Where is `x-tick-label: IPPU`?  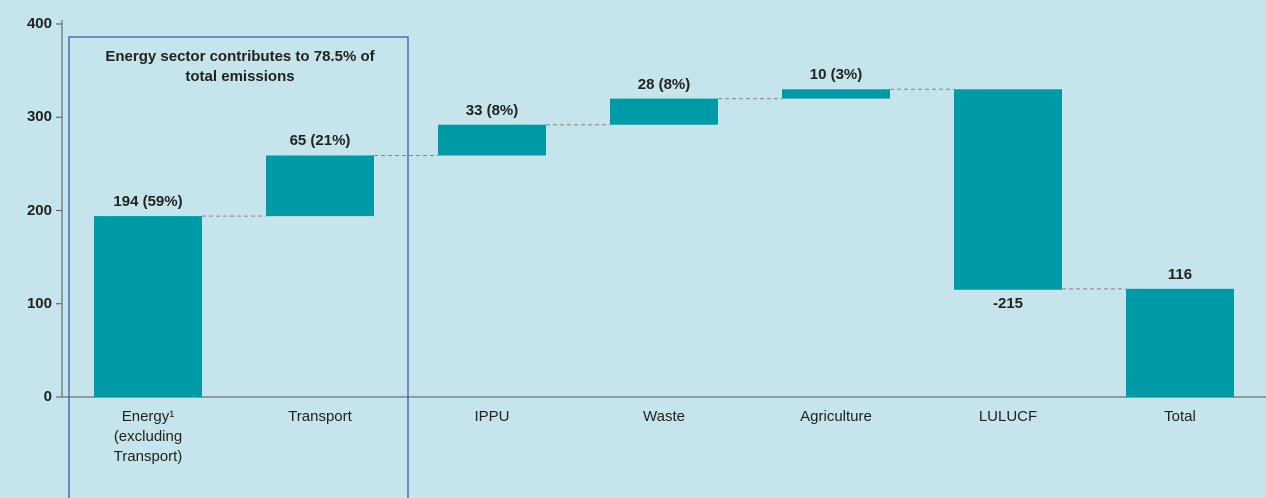 x-tick-label: IPPU is located at coordinates (492, 416).